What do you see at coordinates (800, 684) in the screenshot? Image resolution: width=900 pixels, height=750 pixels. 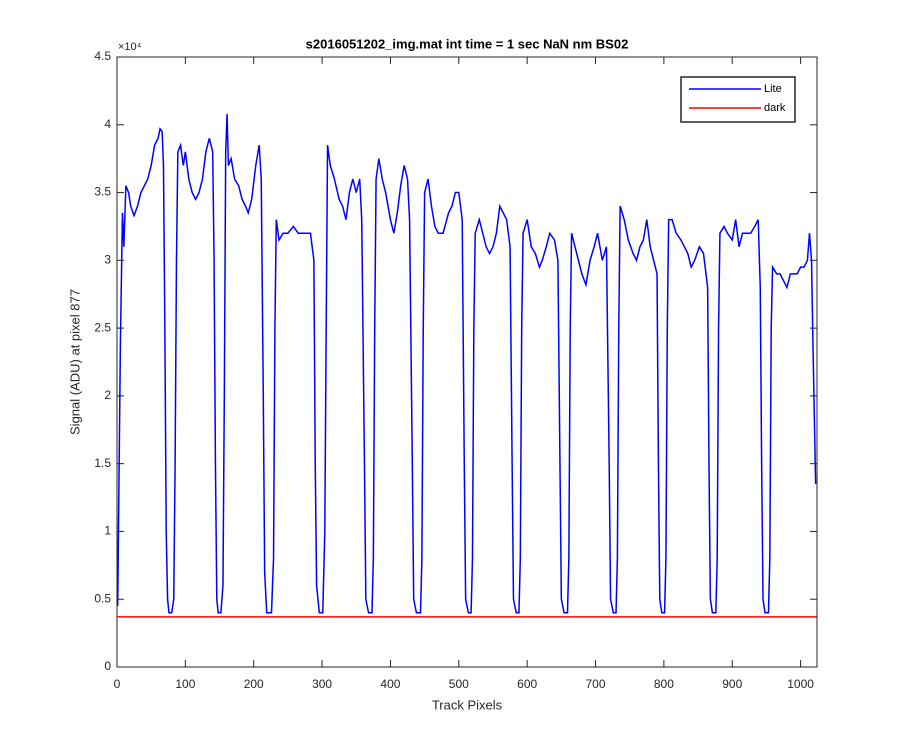 I see `x-tick-label: 1000` at bounding box center [800, 684].